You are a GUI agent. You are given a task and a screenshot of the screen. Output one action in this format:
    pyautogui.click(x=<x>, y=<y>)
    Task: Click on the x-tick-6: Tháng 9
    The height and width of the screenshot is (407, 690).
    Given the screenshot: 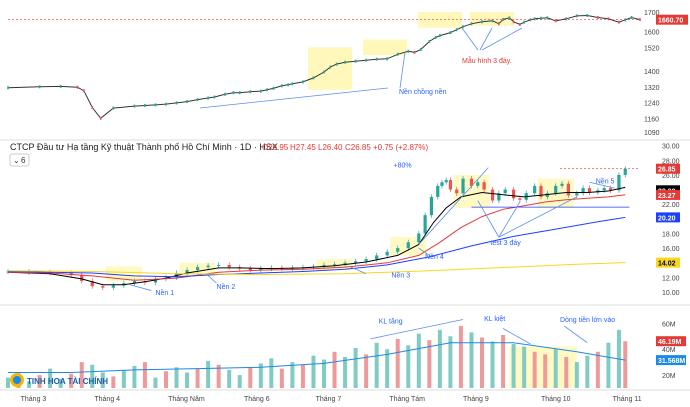 What is the action you would take?
    pyautogui.click(x=476, y=399)
    